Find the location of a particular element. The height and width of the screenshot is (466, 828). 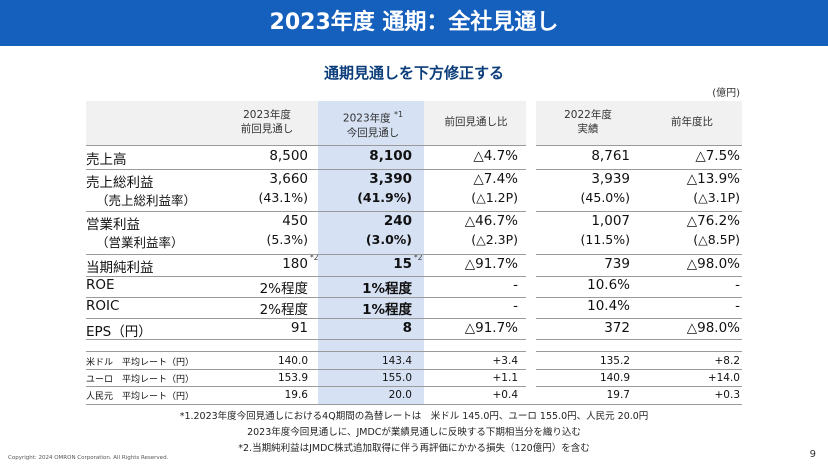

row-label: 売上総利益 is located at coordinates (120, 183).